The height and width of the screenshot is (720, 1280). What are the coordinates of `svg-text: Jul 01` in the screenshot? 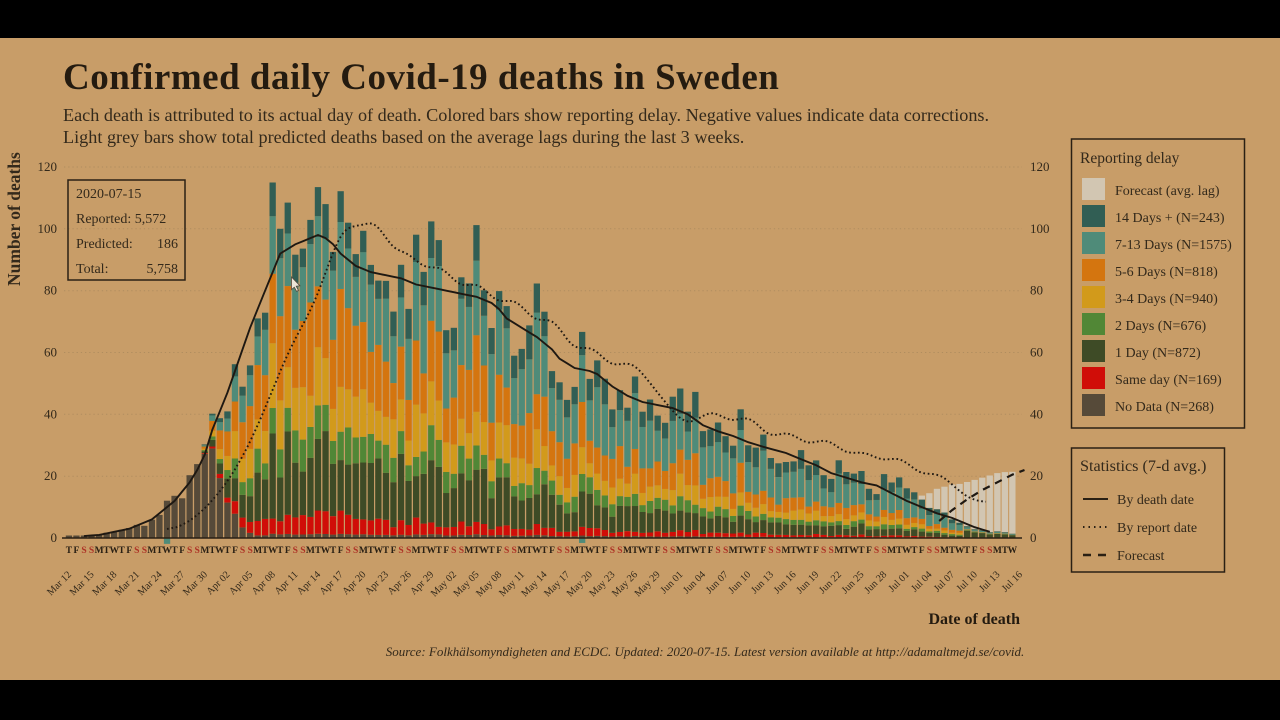 It's located at (899, 581).